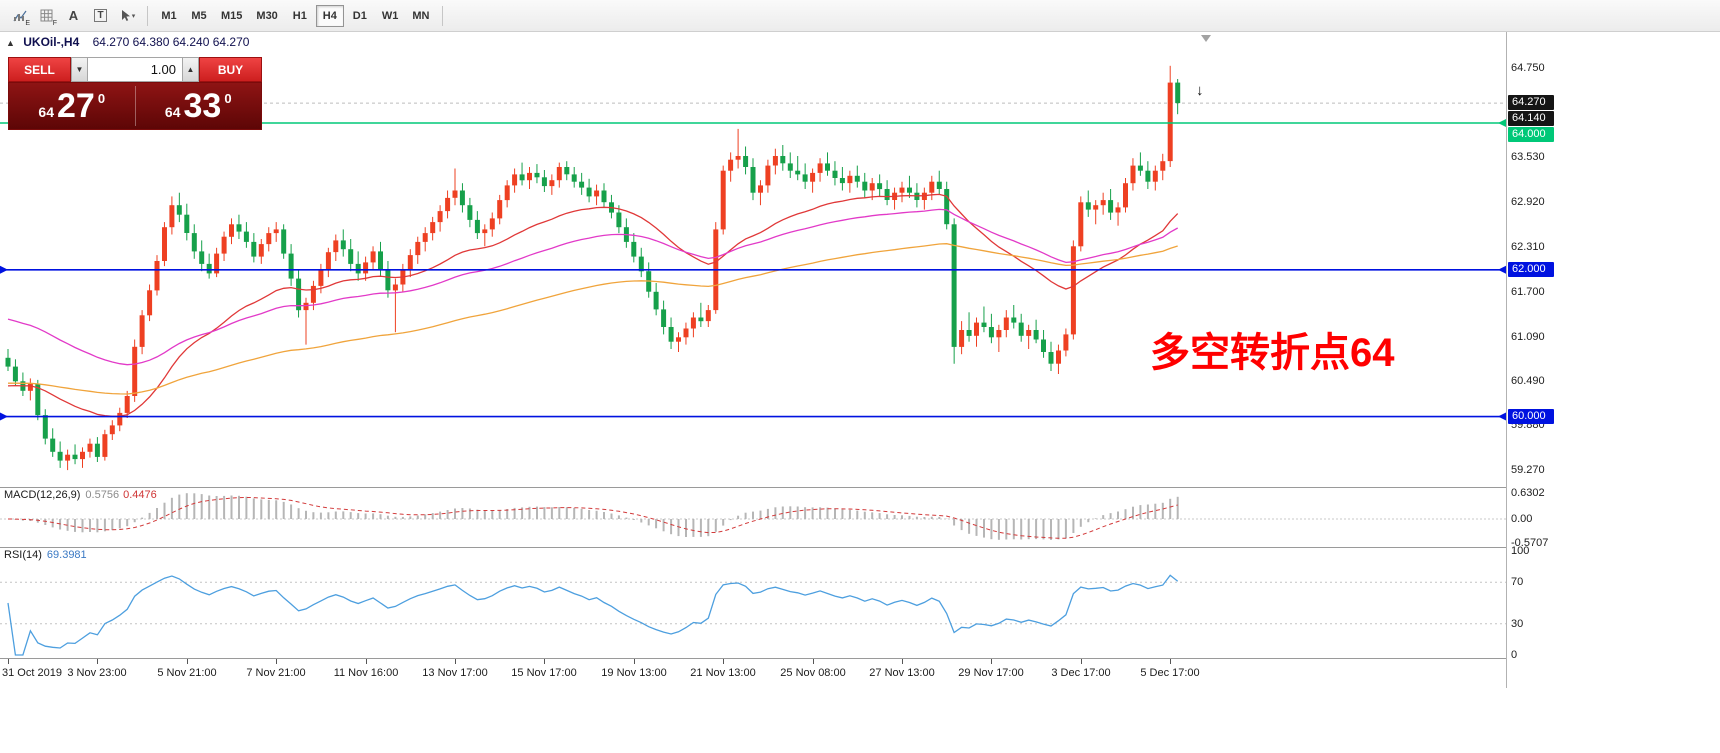 Image resolution: width=1720 pixels, height=753 pixels. Describe the element at coordinates (140, 495) in the screenshot. I see `macd-signal-value: 0.4476` at that location.